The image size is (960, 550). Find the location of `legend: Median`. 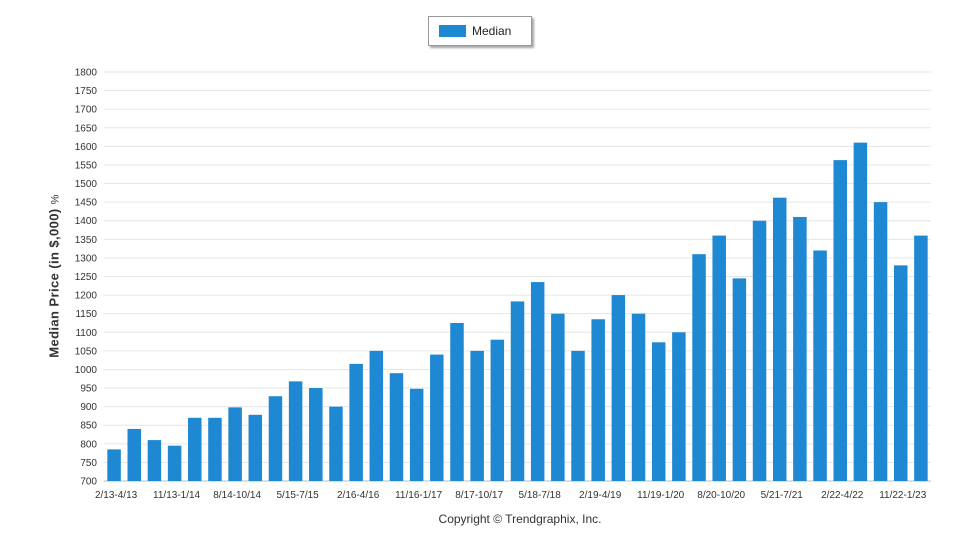

legend: Median is located at coordinates (480, 31).